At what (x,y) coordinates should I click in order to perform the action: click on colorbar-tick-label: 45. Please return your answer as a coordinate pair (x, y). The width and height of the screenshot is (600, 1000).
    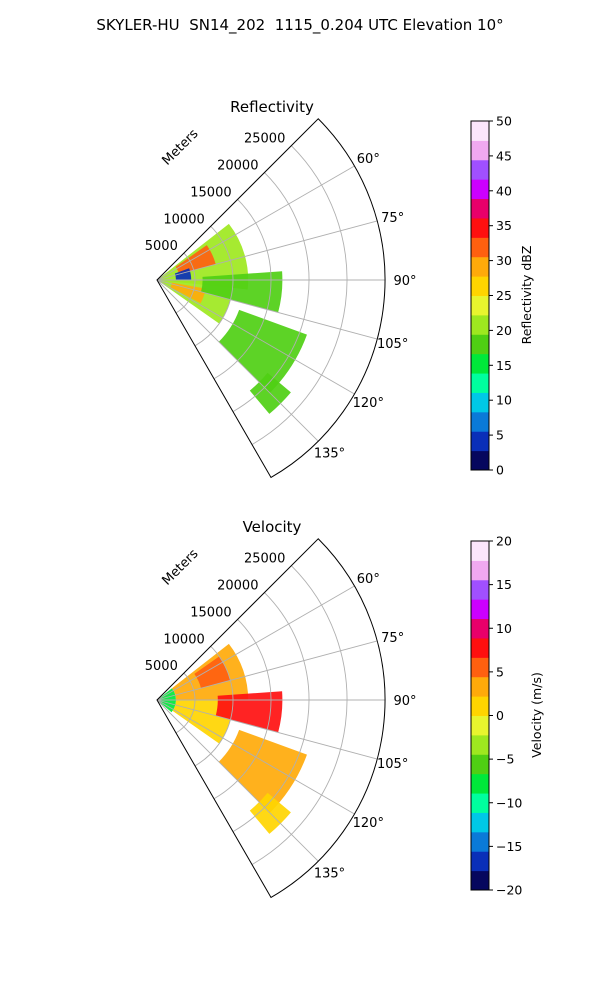
    Looking at the image, I should click on (504, 155).